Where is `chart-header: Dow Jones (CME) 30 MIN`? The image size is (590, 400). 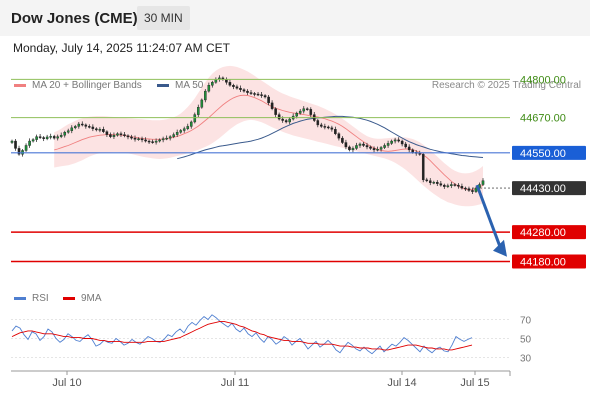 chart-header: Dow Jones (CME) 30 MIN is located at coordinates (295, 18).